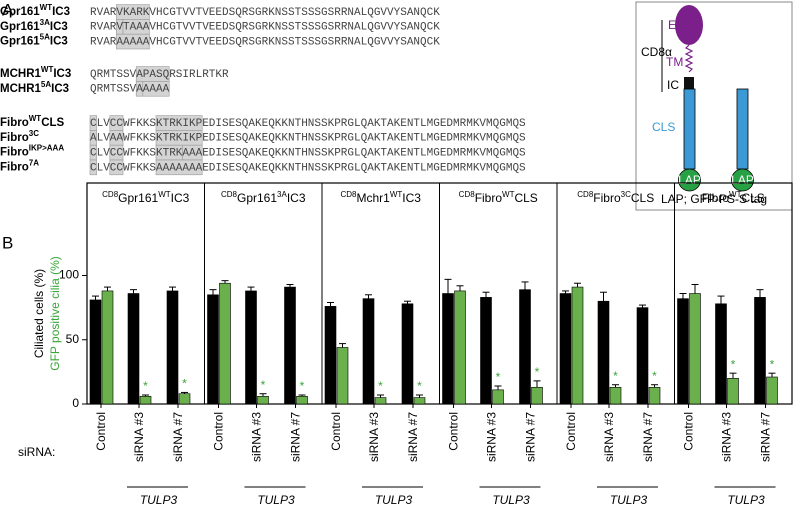 The width and height of the screenshot is (795, 512). What do you see at coordinates (263, 197) in the screenshot?
I see `panel-title: CD8Gpr1613AIC3` at bounding box center [263, 197].